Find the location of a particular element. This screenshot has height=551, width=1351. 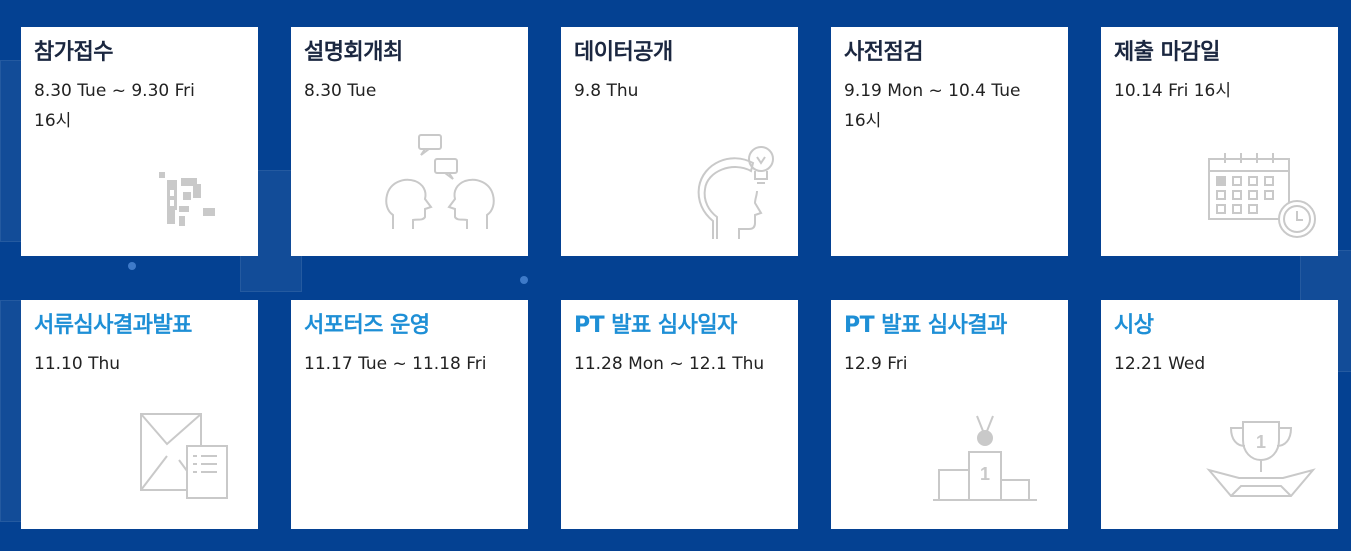

card-date: 12.21 Wed is located at coordinates (1160, 364).